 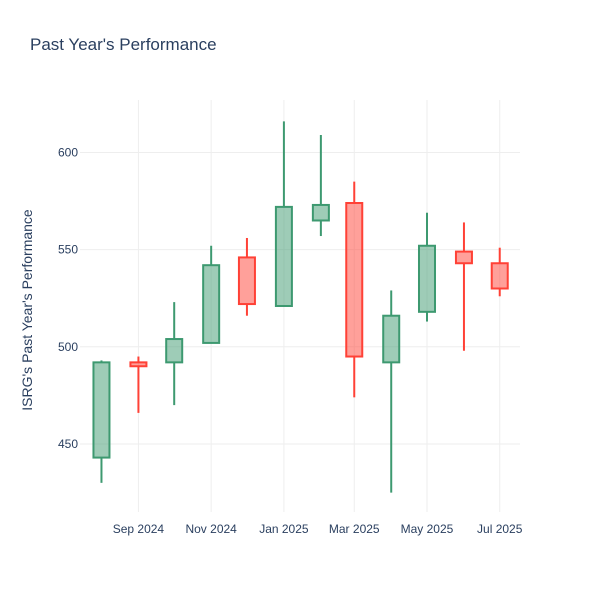 What do you see at coordinates (123, 44) in the screenshot?
I see `chart-title: Past Year's Performance` at bounding box center [123, 44].